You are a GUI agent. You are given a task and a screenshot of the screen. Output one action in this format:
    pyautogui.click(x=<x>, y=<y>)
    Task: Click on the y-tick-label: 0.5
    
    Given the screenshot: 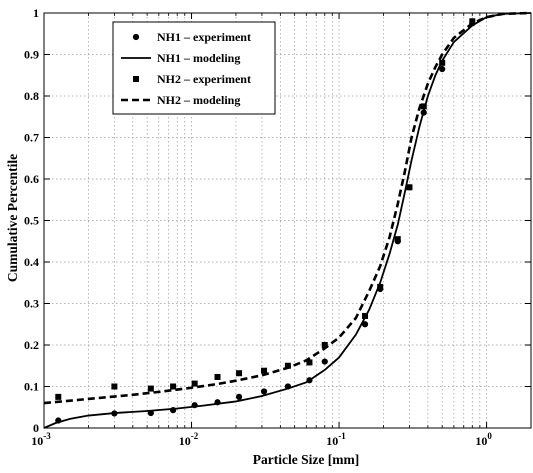 What is the action you would take?
    pyautogui.click(x=31, y=221)
    